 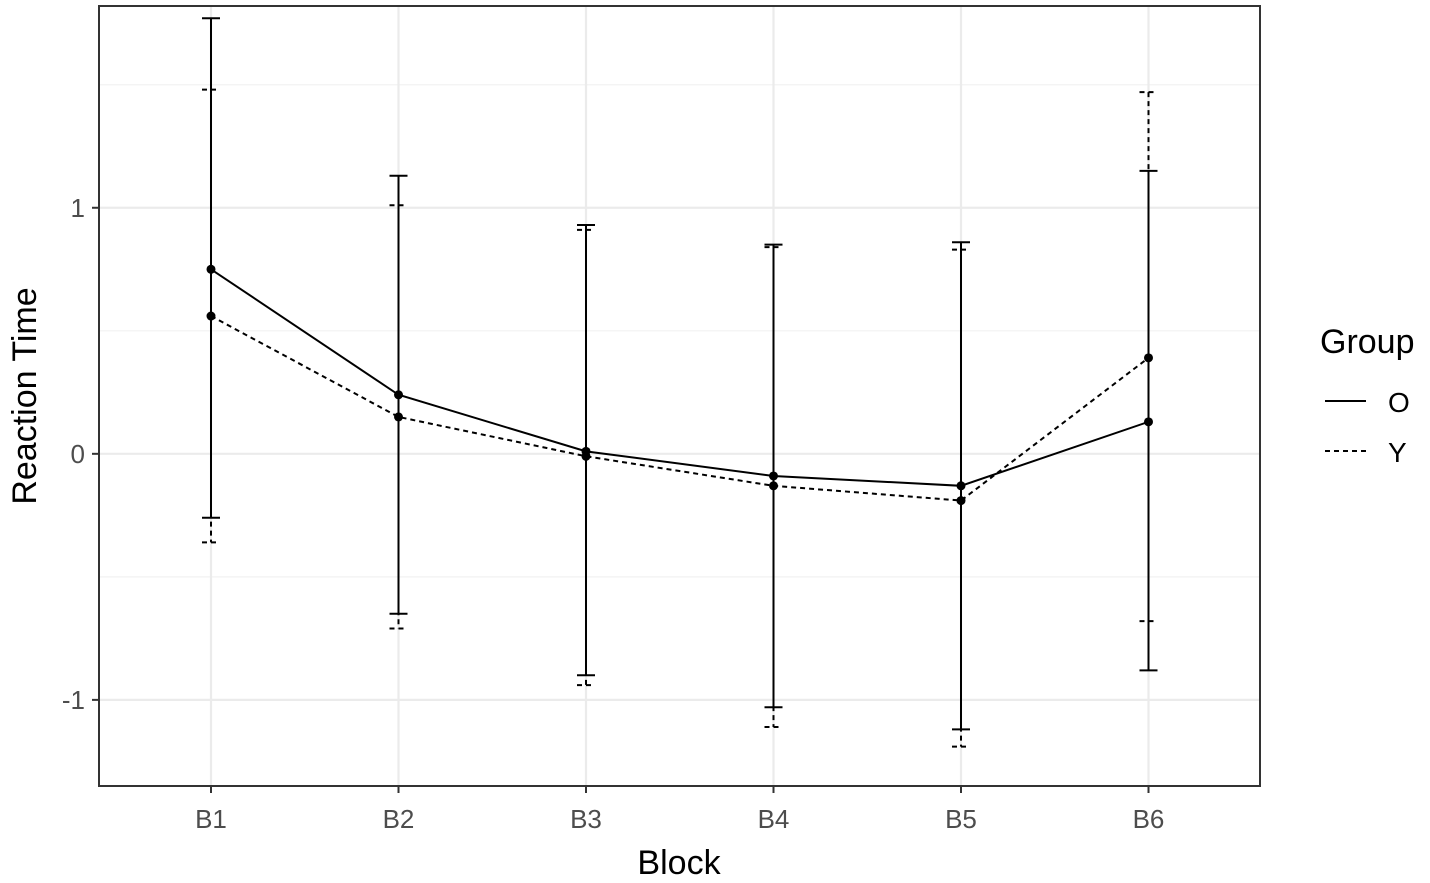 I want to click on x-tick-label: B5, so click(x=961, y=819).